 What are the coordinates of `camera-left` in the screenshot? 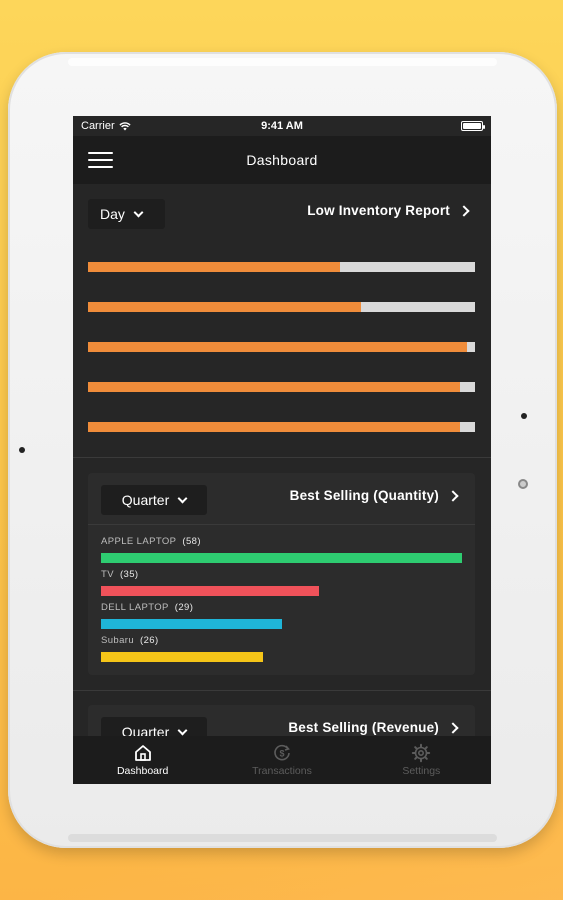 It's located at (22, 450).